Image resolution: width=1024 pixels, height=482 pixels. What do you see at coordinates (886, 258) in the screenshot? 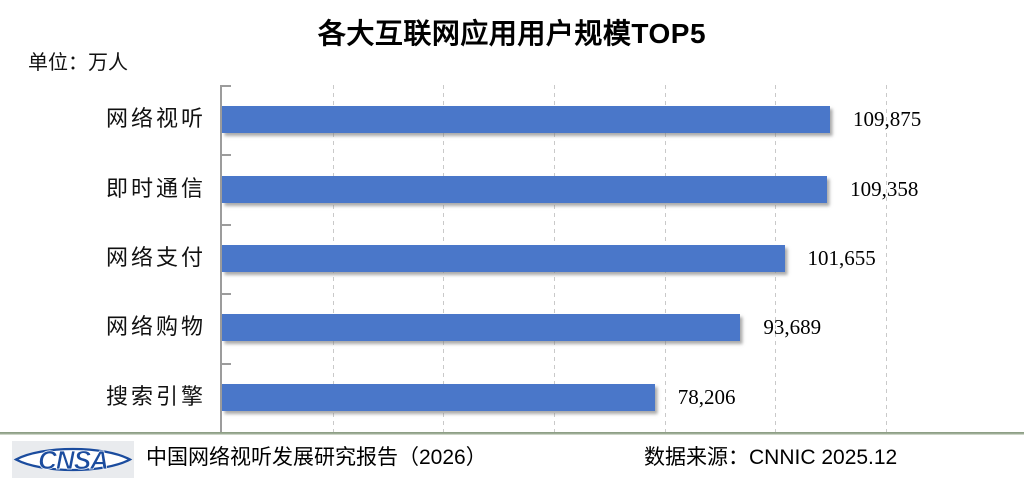
I see `gridline` at bounding box center [886, 258].